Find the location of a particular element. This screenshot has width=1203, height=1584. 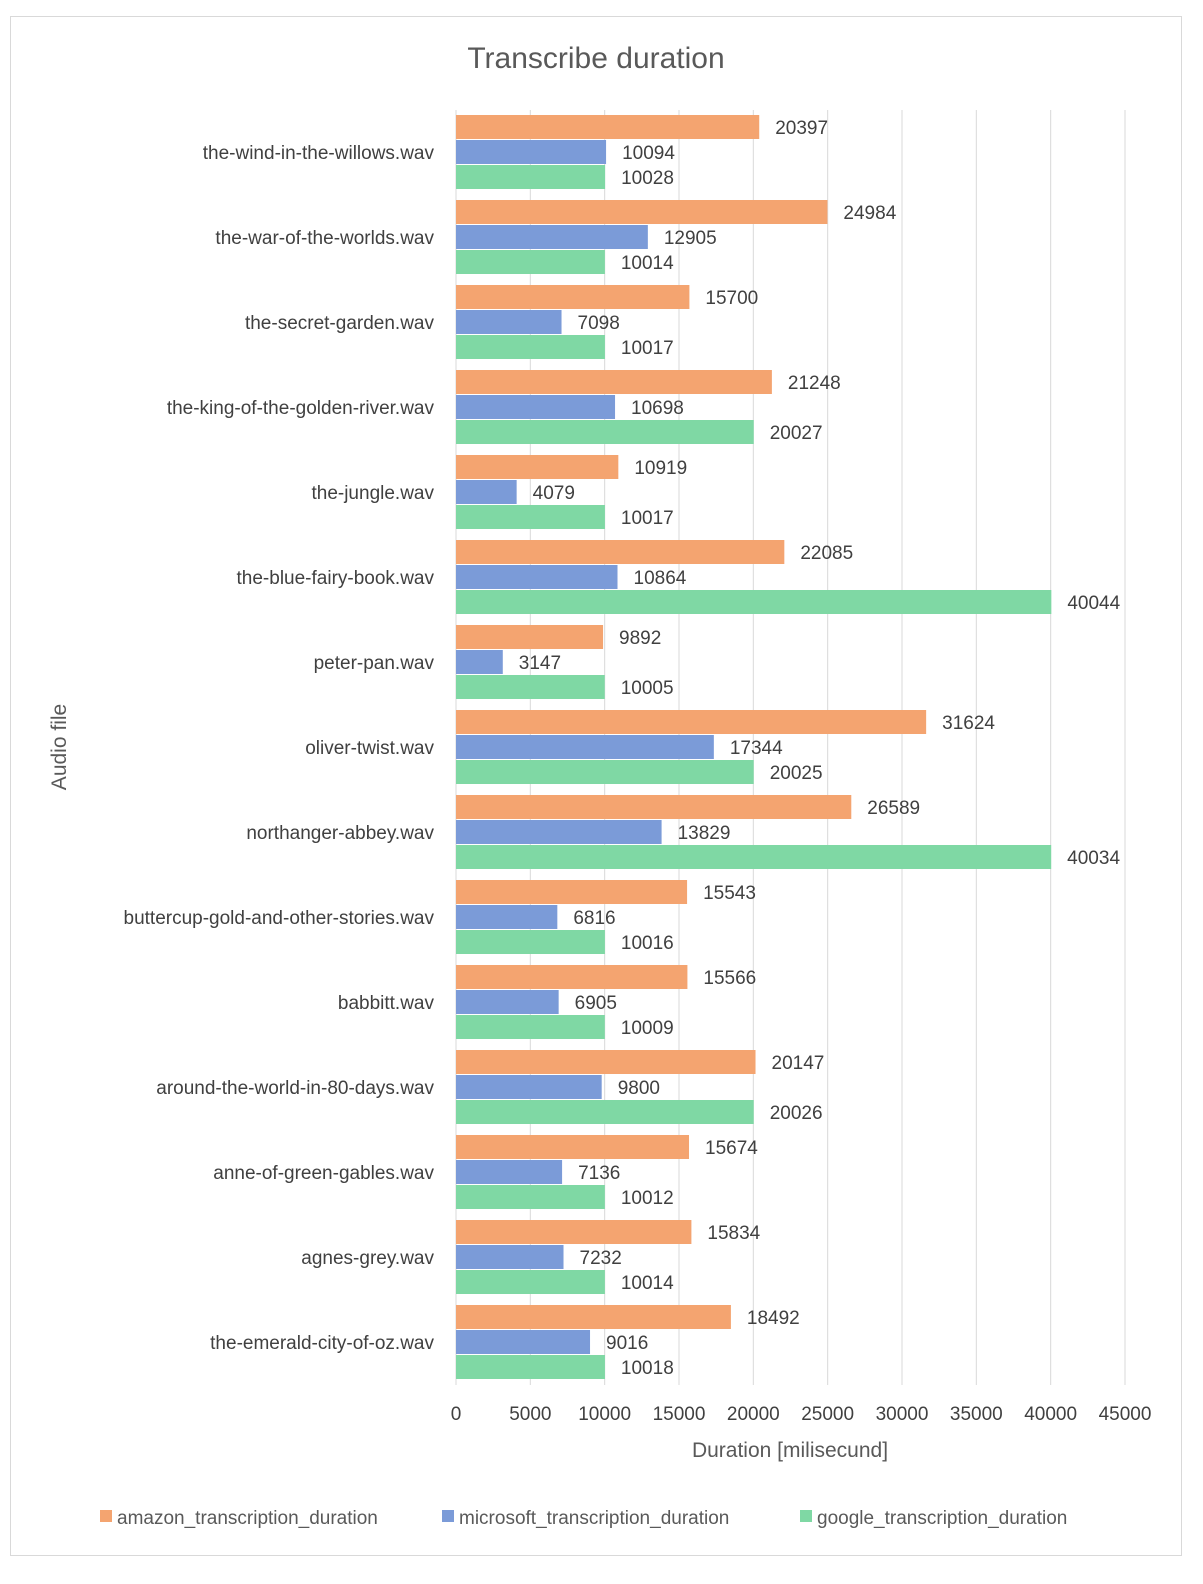

category-label: northanger-abbey.wav is located at coordinates (340, 833).